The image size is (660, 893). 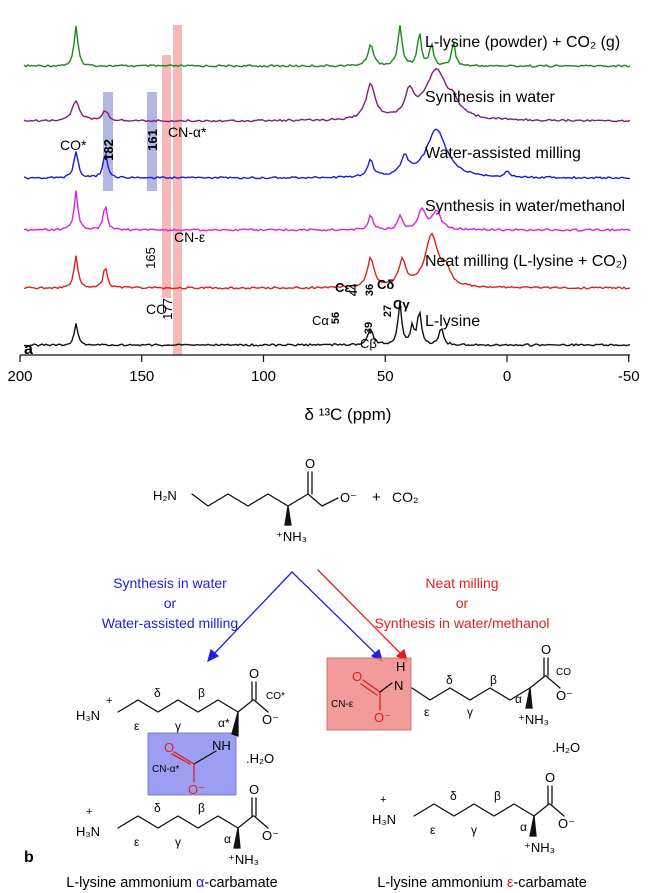 What do you see at coordinates (629, 376) in the screenshot?
I see `x-tick-label: -50` at bounding box center [629, 376].